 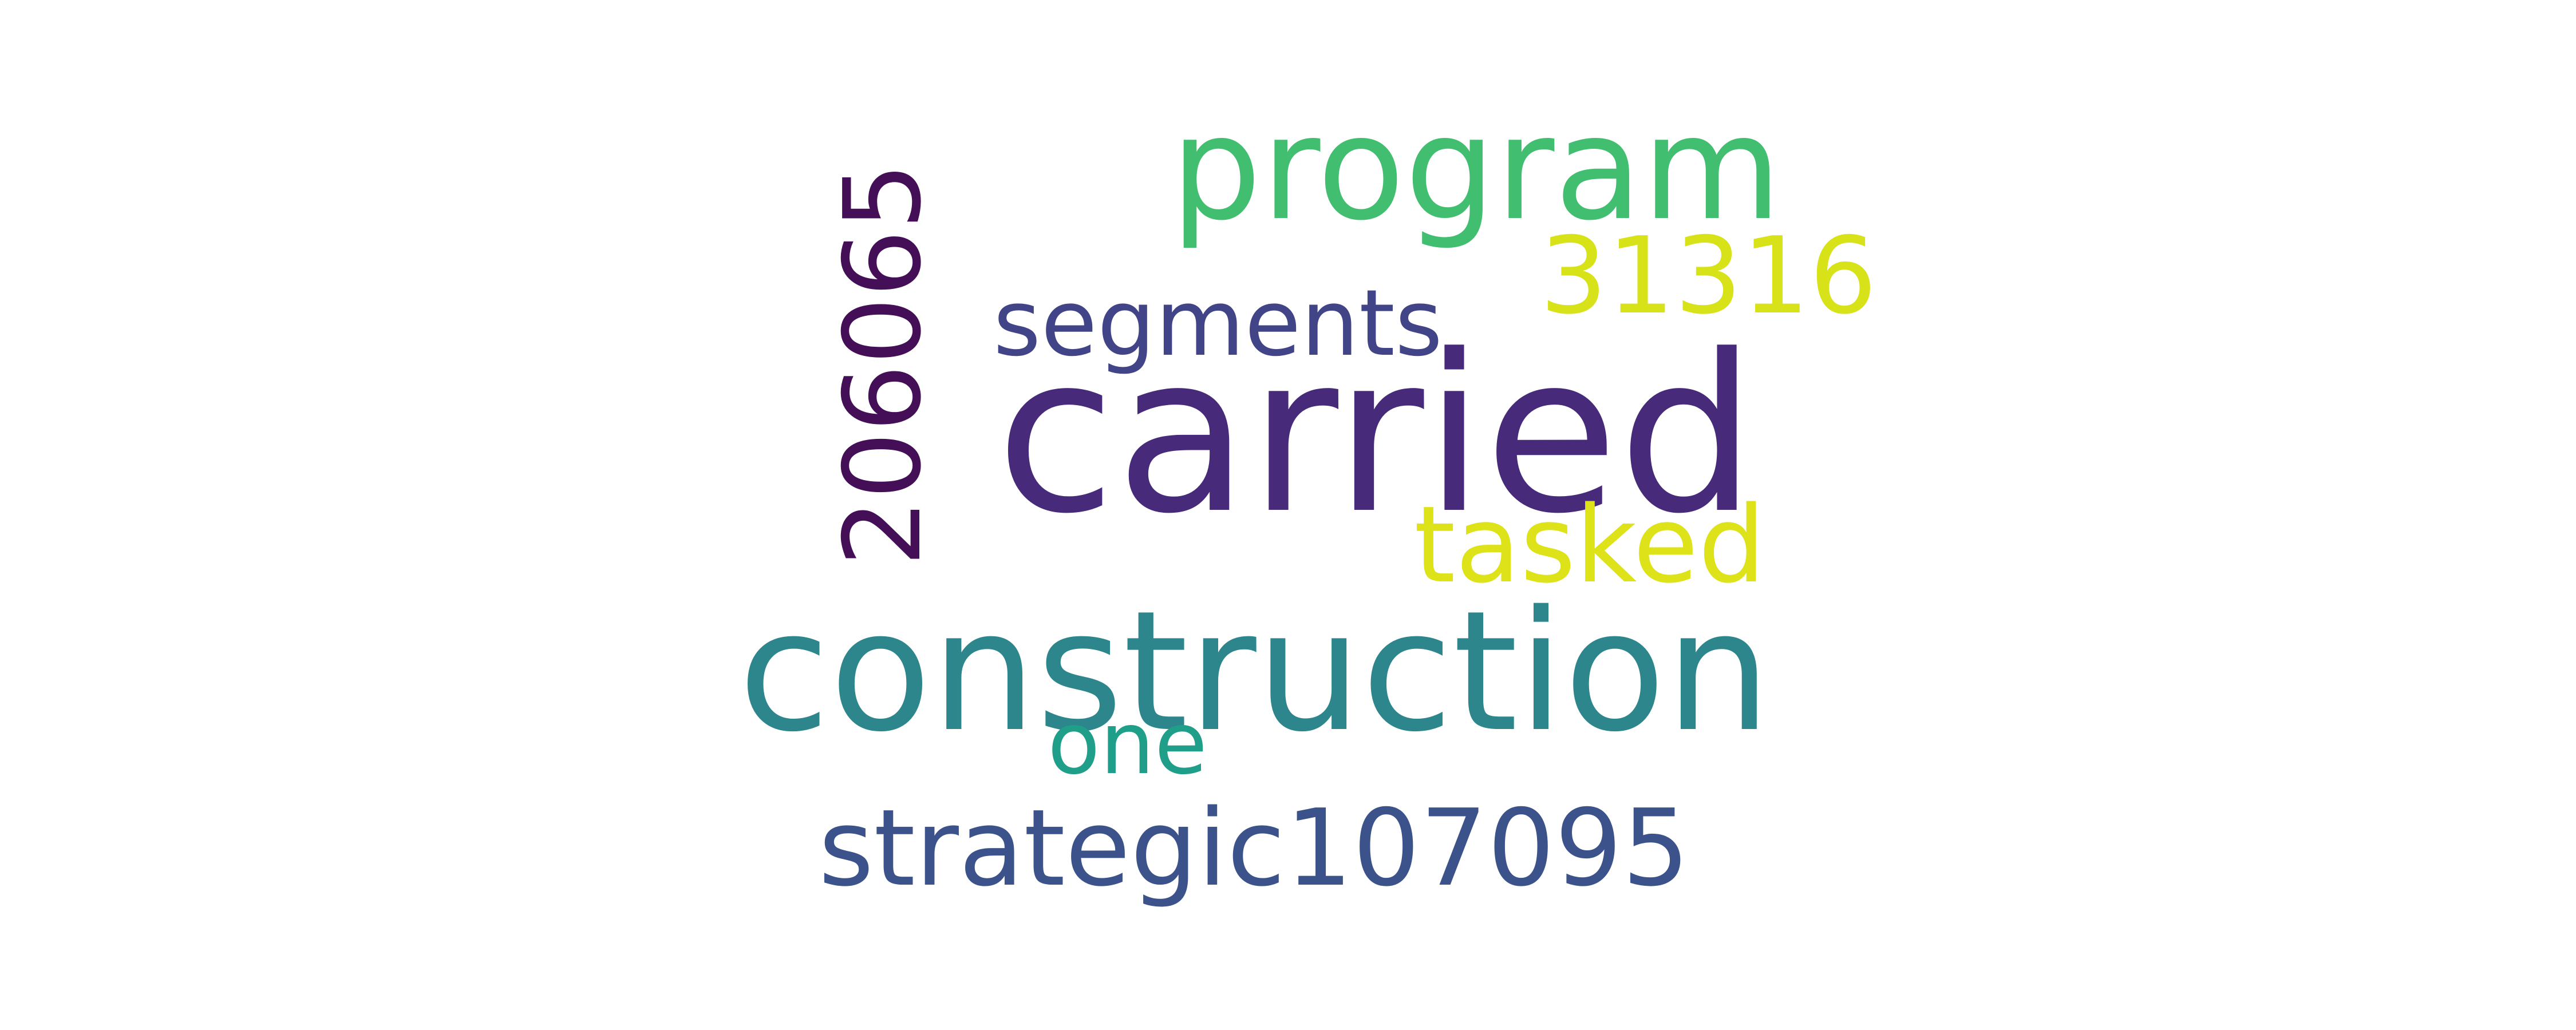 I want to click on word-program: program, so click(x=1476, y=168).